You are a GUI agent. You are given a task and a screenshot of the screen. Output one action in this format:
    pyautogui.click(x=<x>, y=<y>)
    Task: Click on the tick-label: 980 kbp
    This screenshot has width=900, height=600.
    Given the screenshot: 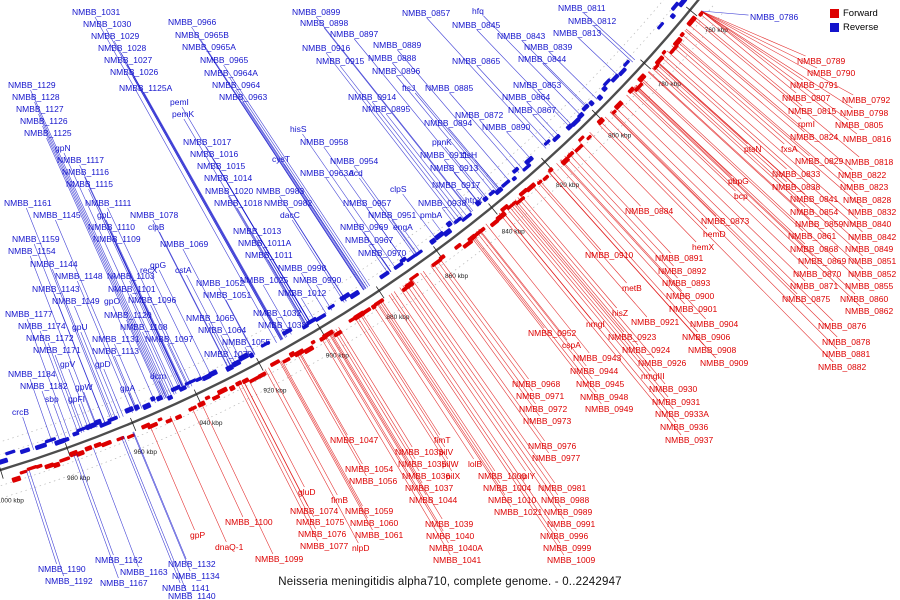 What is the action you would take?
    pyautogui.click(x=79, y=478)
    